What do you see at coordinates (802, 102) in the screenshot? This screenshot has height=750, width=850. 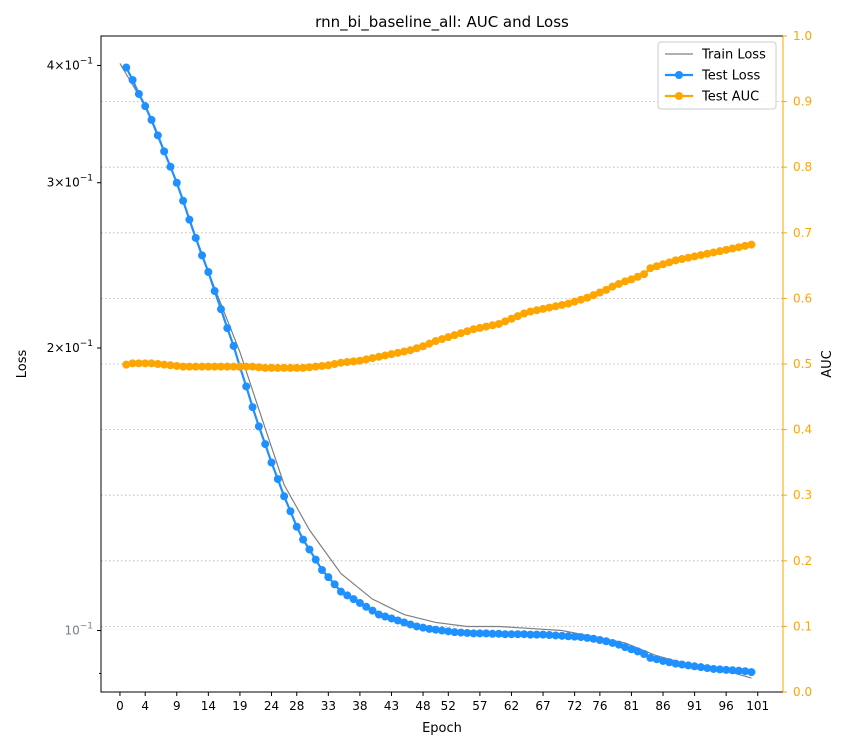 I see `y-right-tick-label: 0.9` at bounding box center [802, 102].